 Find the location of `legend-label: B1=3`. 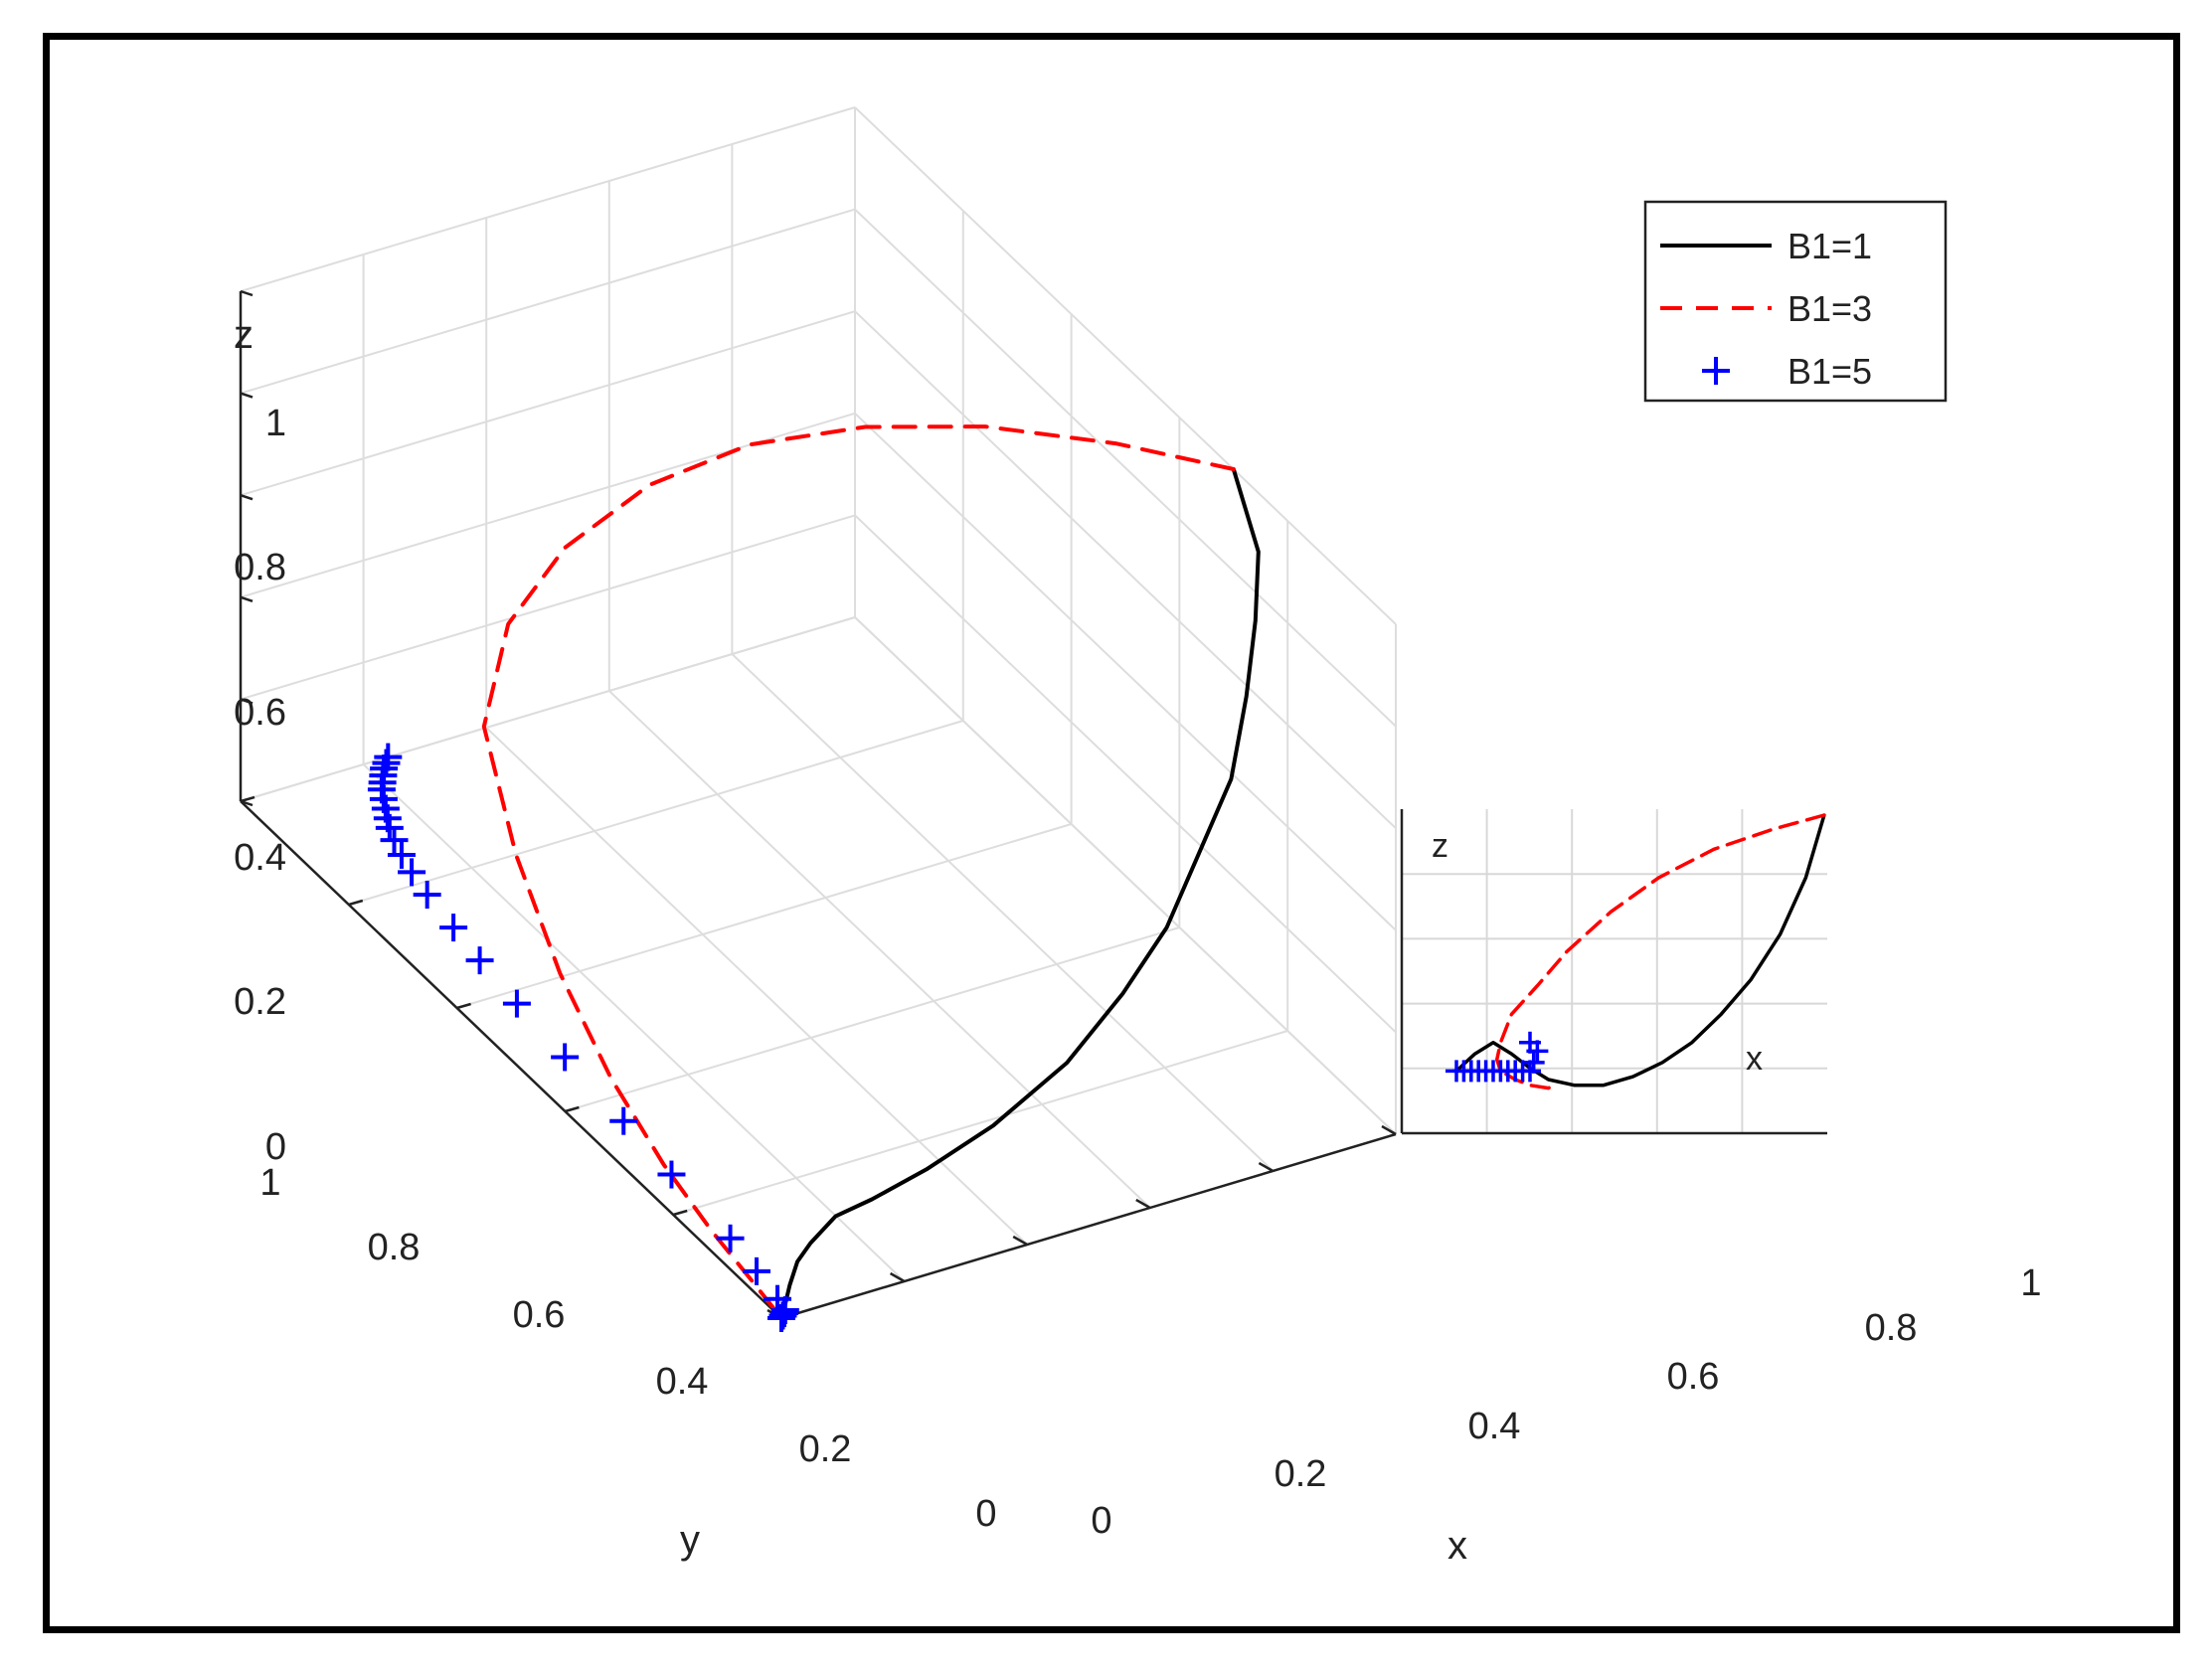

legend-label: B1=3 is located at coordinates (1829, 308).